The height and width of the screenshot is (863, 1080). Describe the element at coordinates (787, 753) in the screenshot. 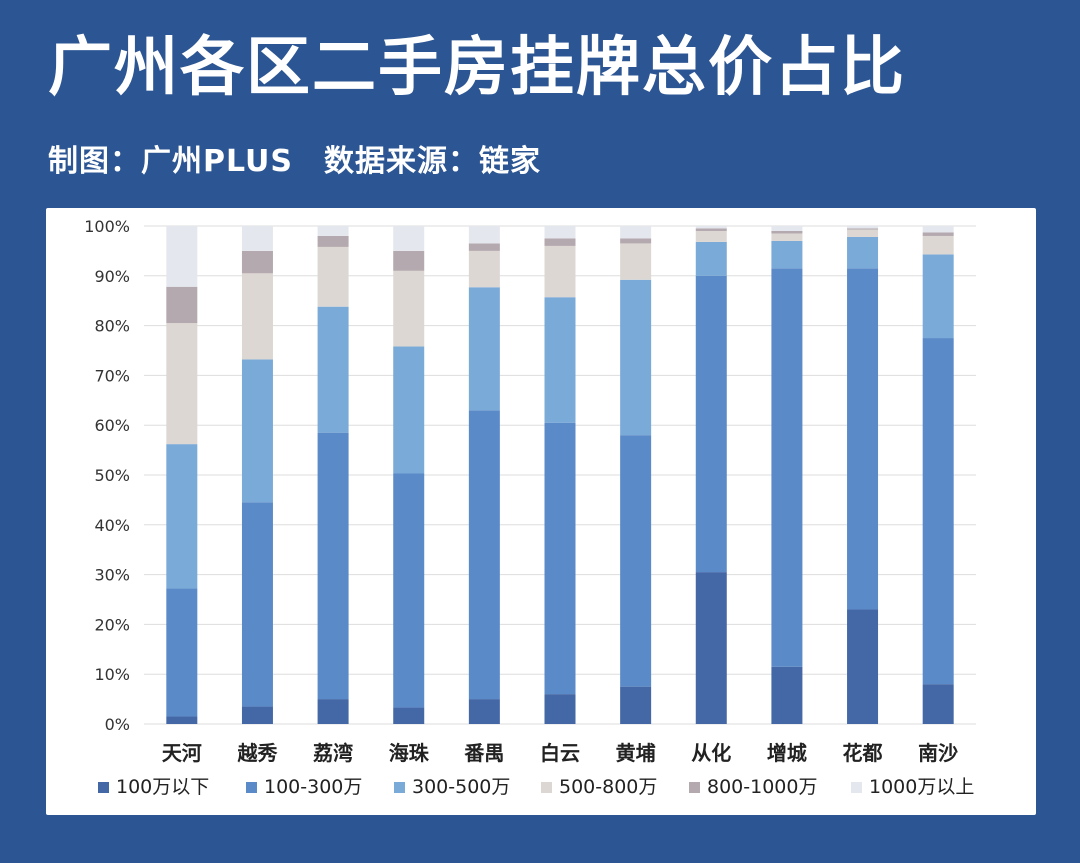

I see `x-category-label: 增城` at that location.